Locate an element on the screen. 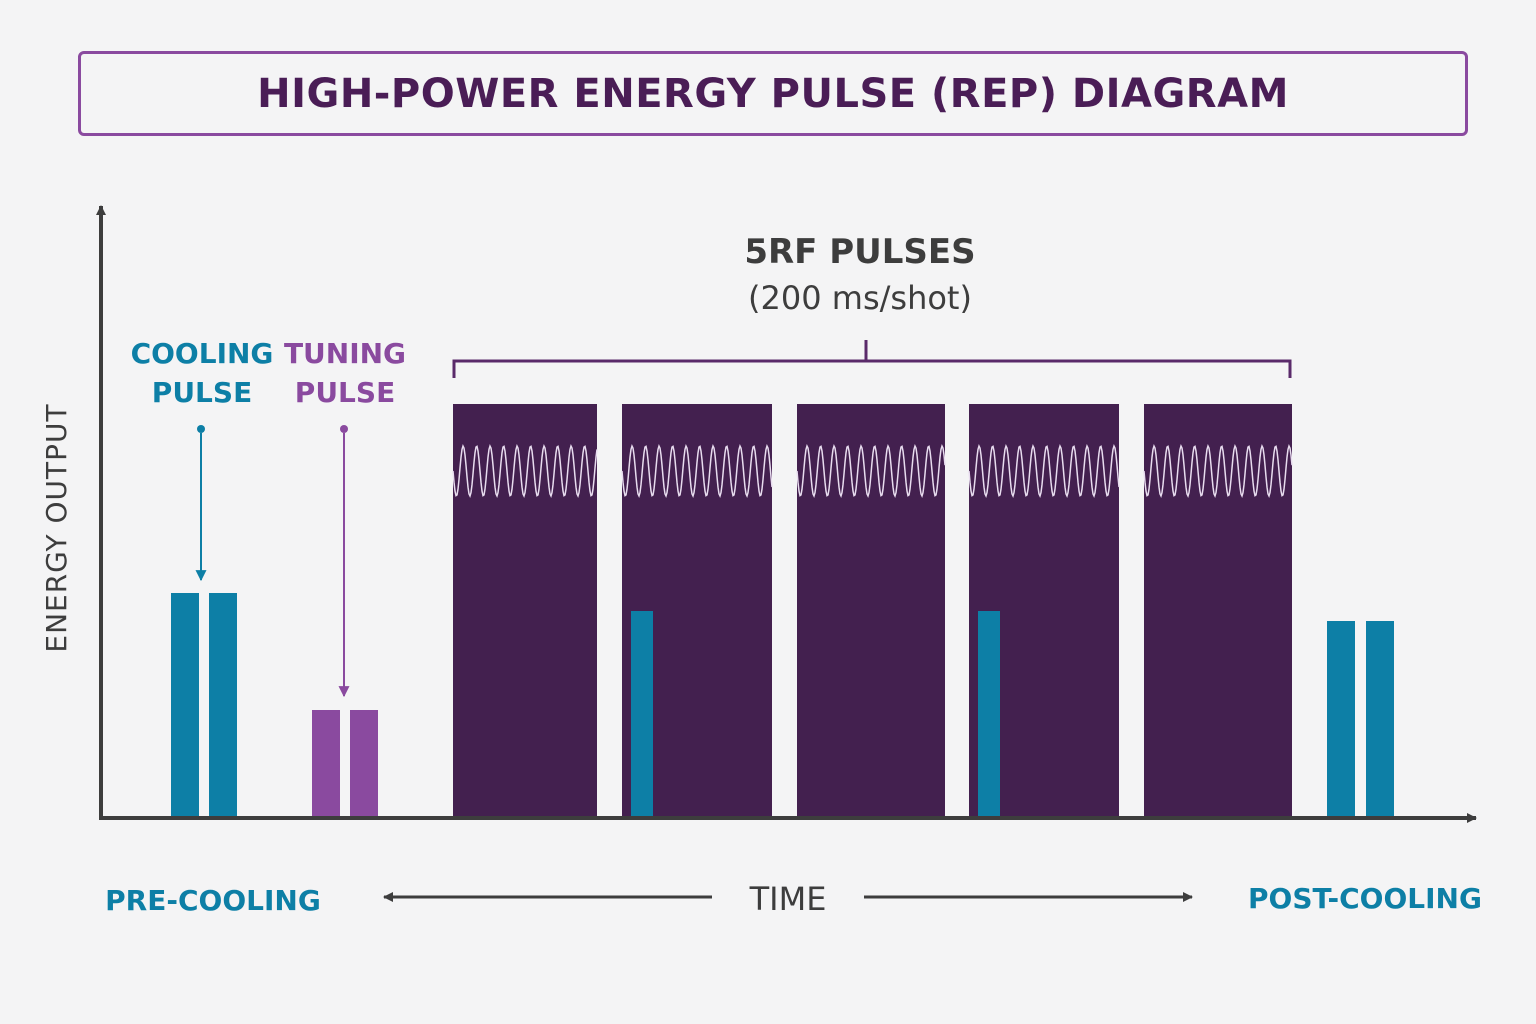  tuning-pointer-dot is located at coordinates (344, 429).